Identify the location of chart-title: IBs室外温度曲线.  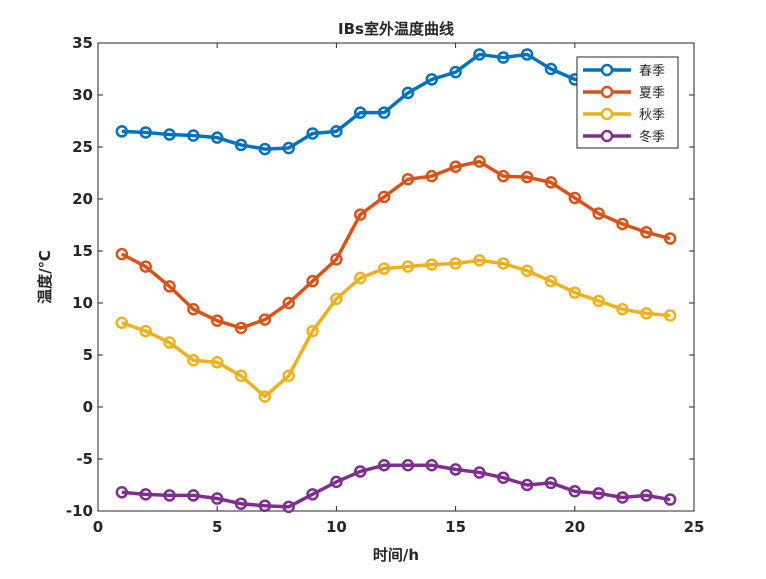
(396, 29).